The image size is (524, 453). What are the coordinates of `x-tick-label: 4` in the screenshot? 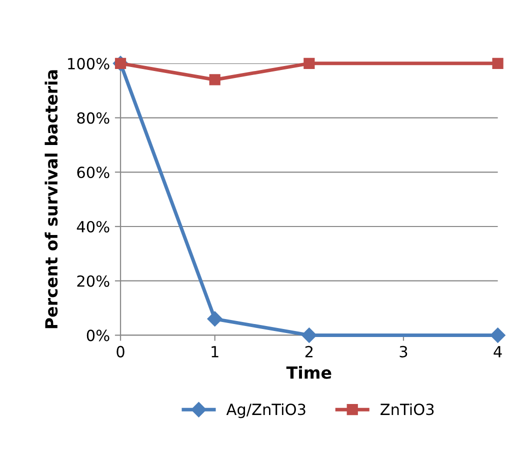 It's located at (498, 352).